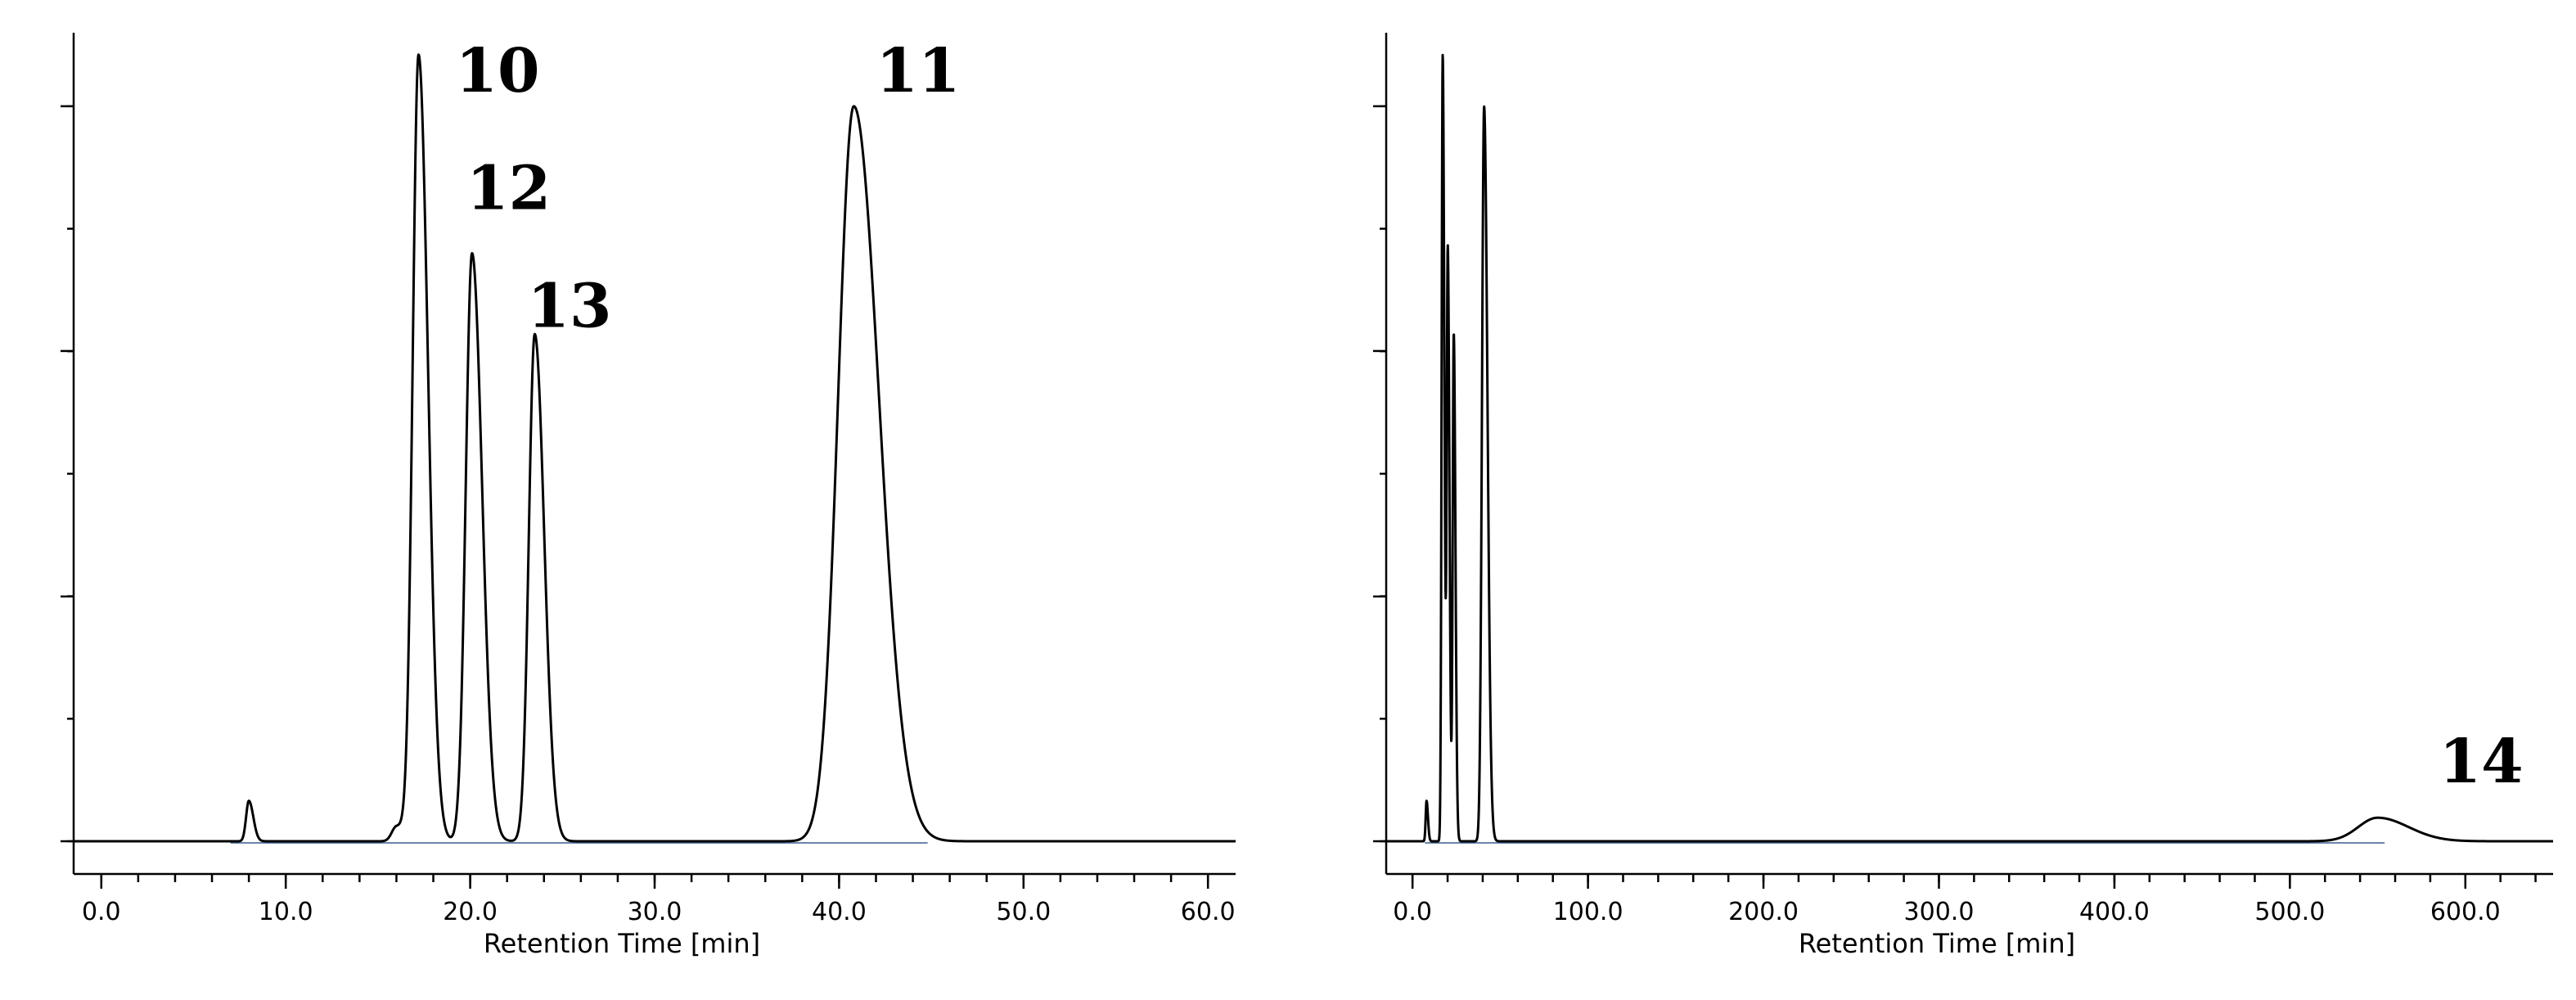 The width and height of the screenshot is (2576, 1000). I want to click on peak-label-10: 10, so click(498, 71).